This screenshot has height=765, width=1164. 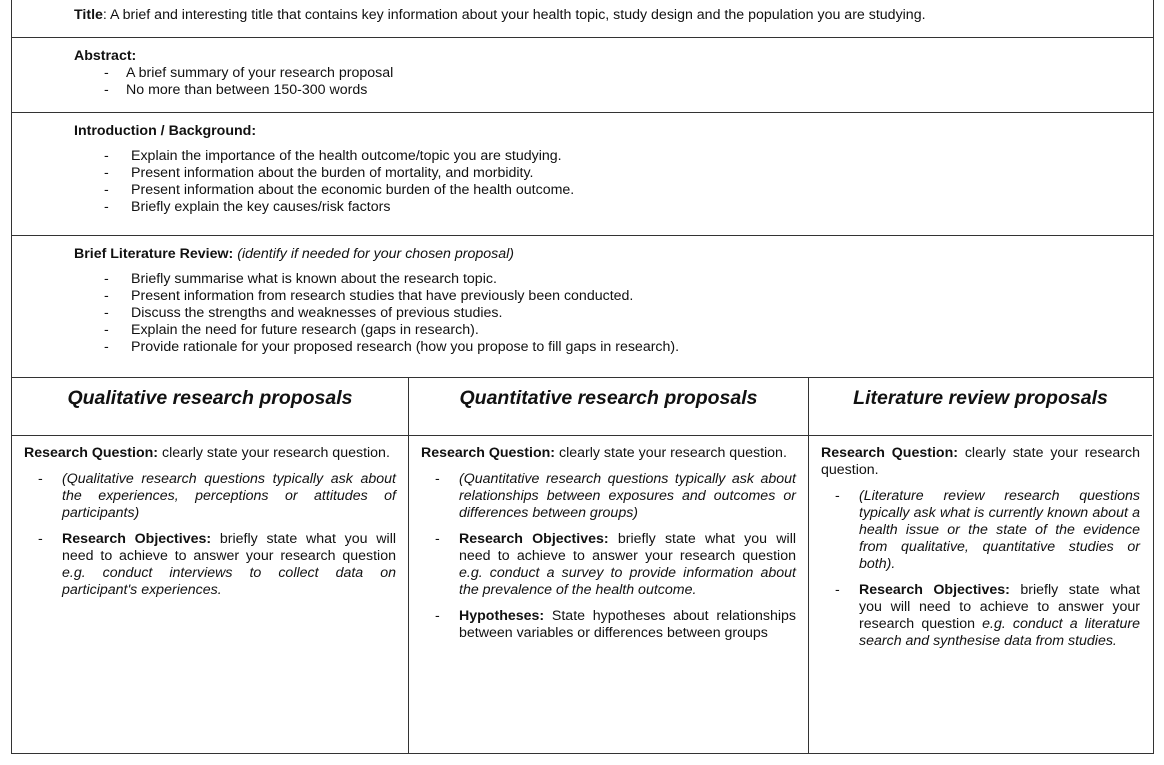 I want to click on literature-heading: Brief Literature Review:, so click(x=154, y=254).